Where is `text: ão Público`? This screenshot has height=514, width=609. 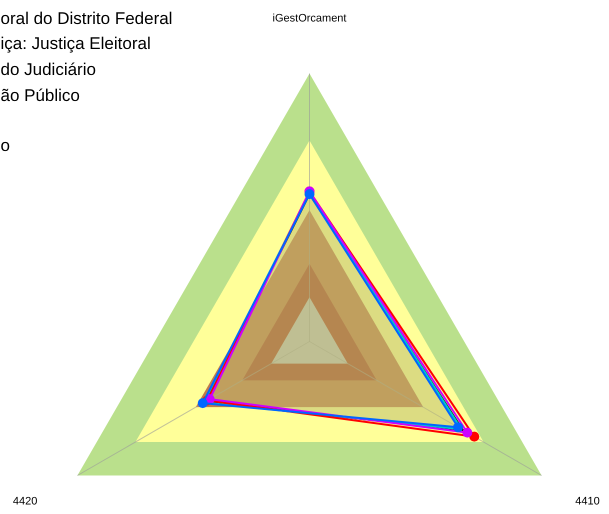
text: ão Público is located at coordinates (40, 95).